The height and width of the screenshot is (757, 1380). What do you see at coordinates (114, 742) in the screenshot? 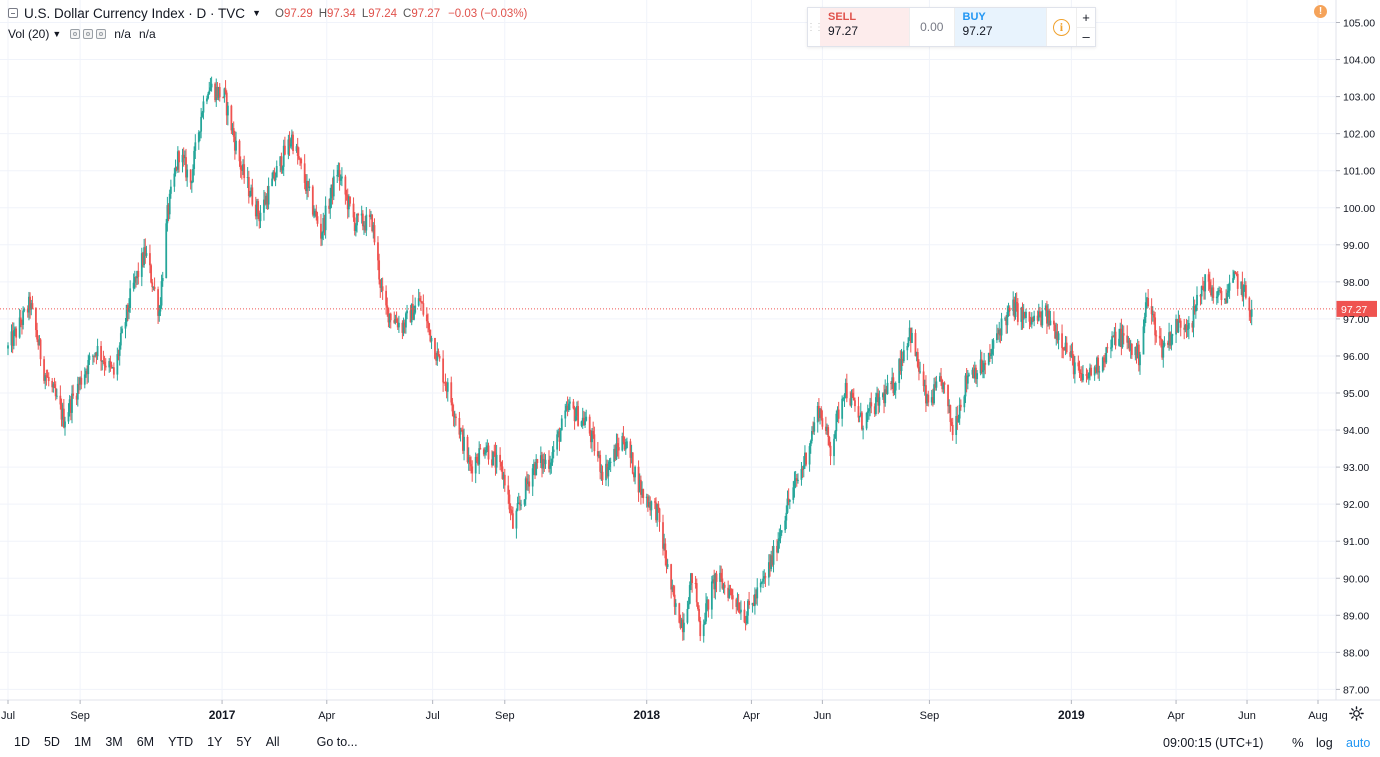
I see `range-3m-button: 3M` at bounding box center [114, 742].